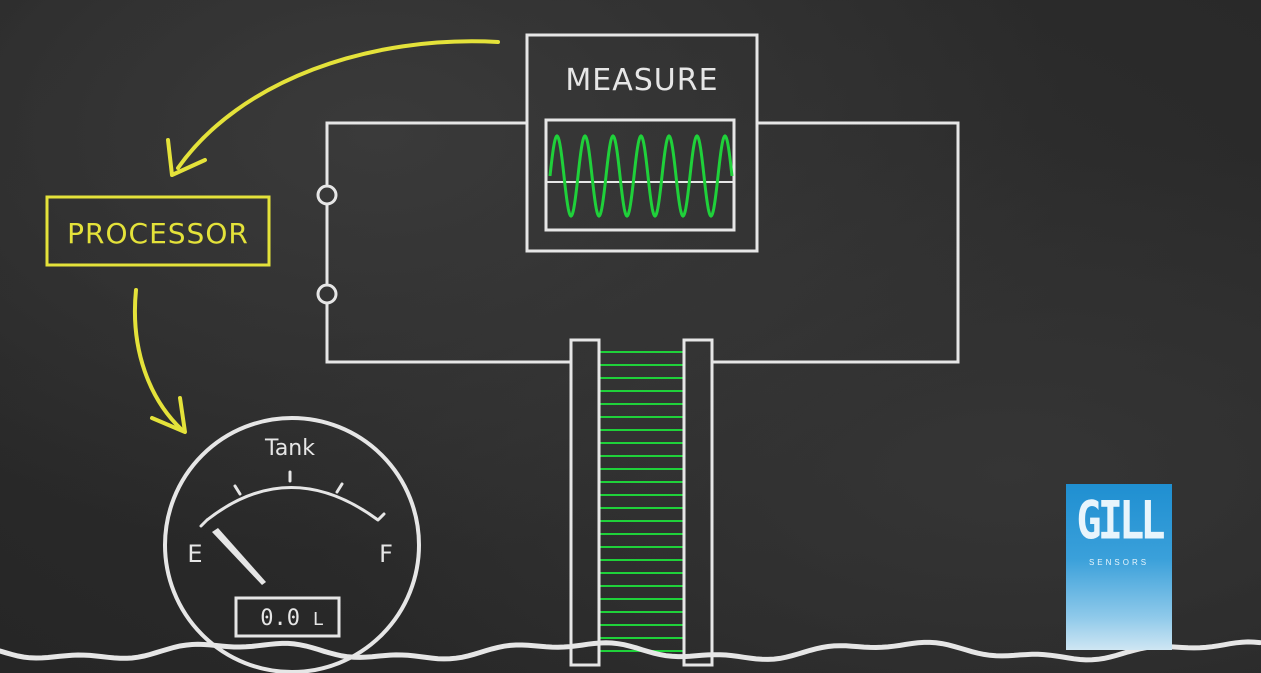 This screenshot has height=673, width=1261. I want to click on right-wire, so click(835, 242).